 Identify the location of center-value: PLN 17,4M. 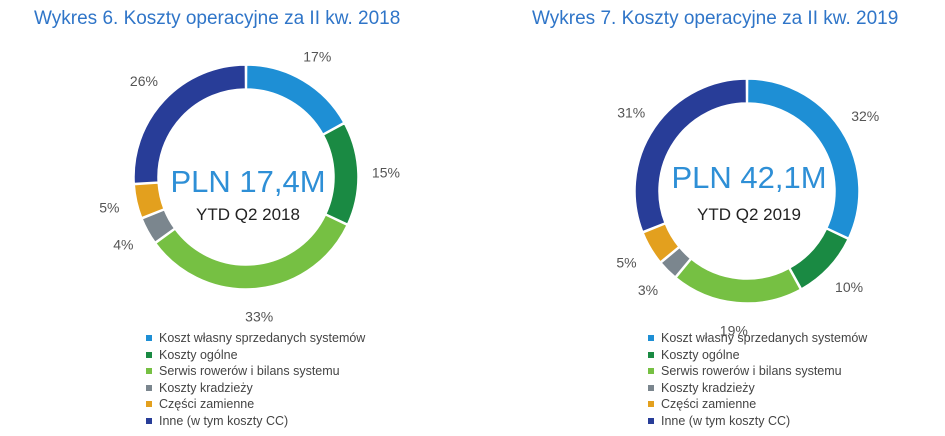
(247, 181).